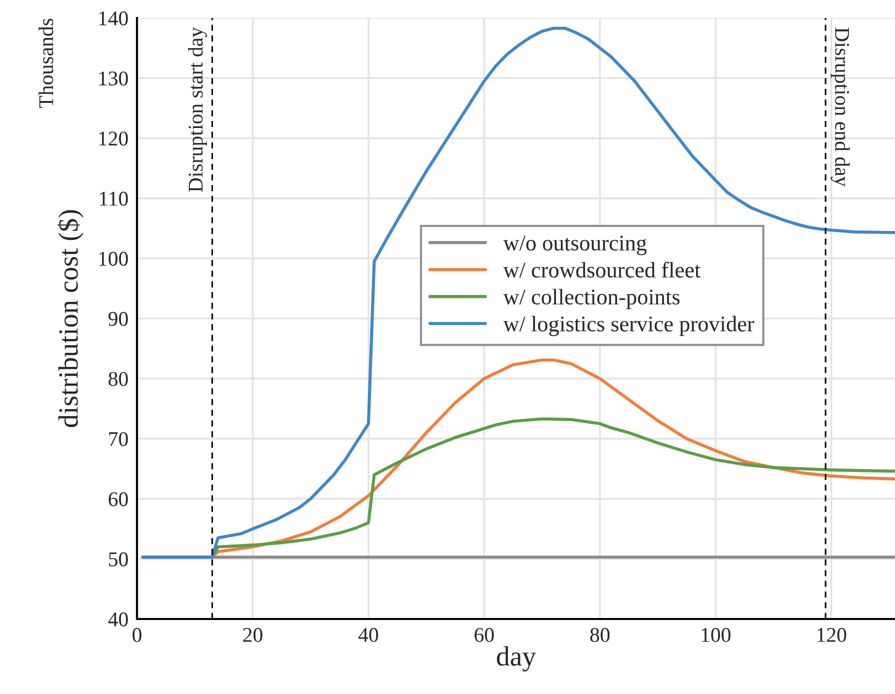 The height and width of the screenshot is (694, 895). What do you see at coordinates (113, 18) in the screenshot?
I see `y-tick-label: 140` at bounding box center [113, 18].